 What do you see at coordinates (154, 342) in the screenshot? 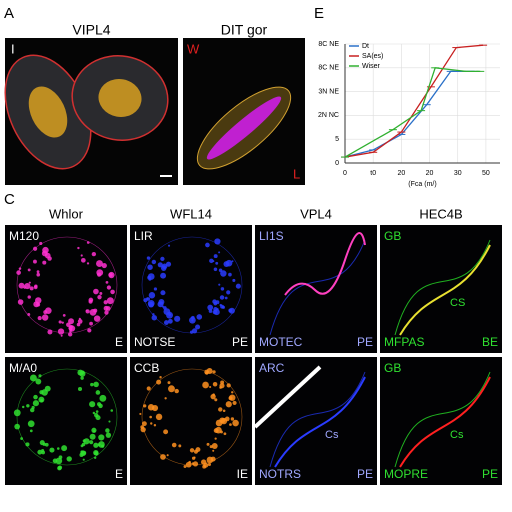
I see `cell-label: NOTSE` at bounding box center [154, 342].